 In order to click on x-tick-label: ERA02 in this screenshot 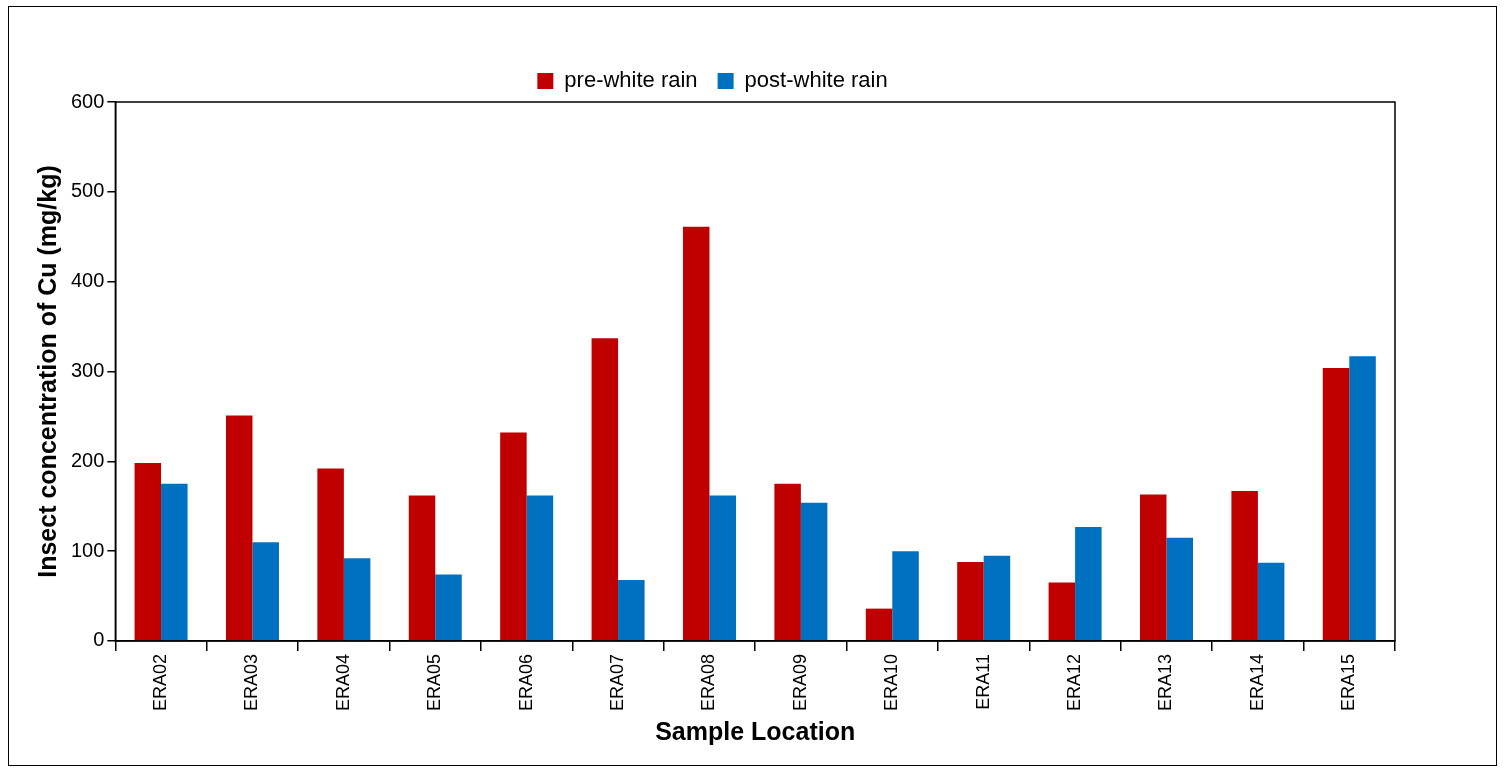, I will do `click(160, 682)`.